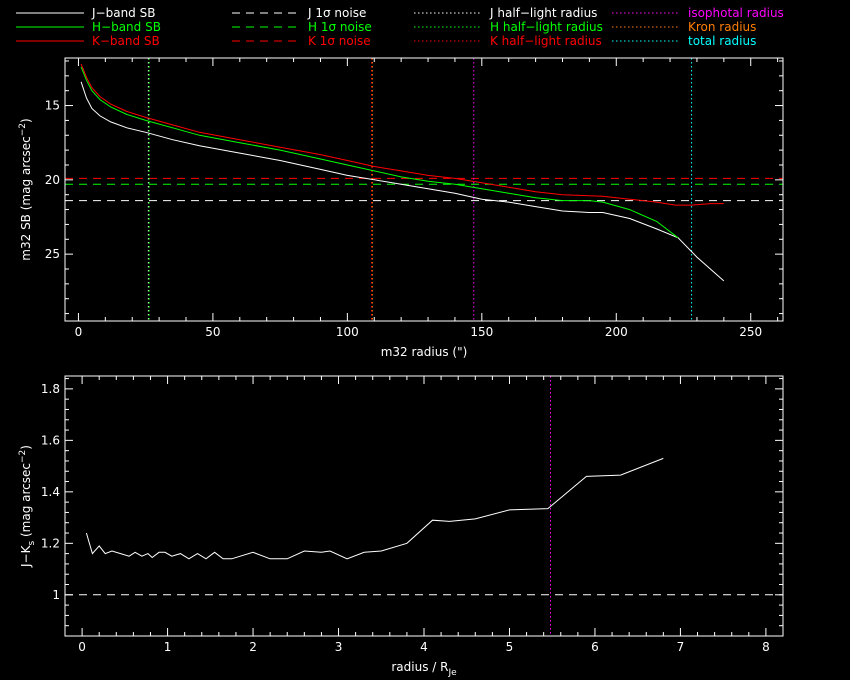  What do you see at coordinates (347, 332) in the screenshot?
I see `x-tick-label: 100` at bounding box center [347, 332].